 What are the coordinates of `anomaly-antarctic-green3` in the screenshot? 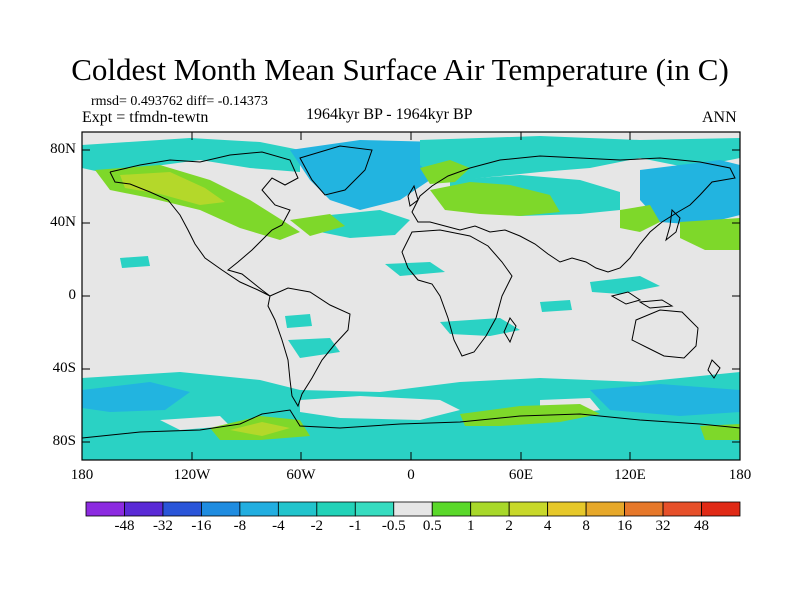 It's located at (720, 432).